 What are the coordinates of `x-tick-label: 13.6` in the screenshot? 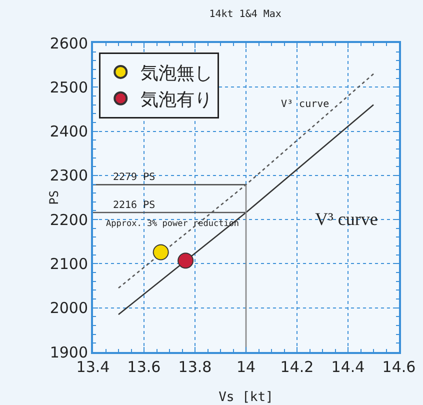 It's located at (144, 367).